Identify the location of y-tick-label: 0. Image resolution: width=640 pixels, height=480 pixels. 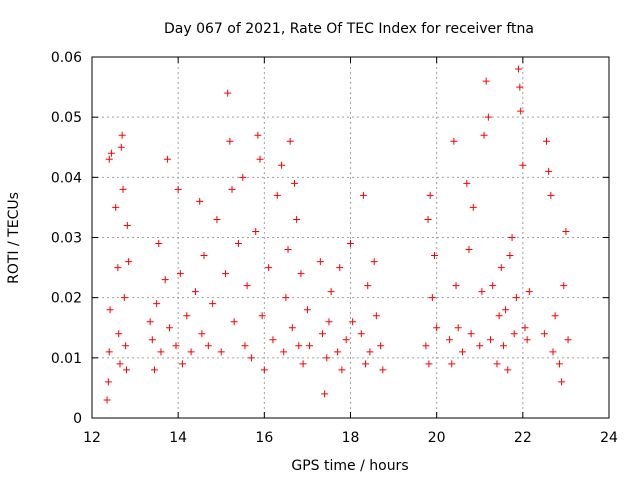
(77, 419).